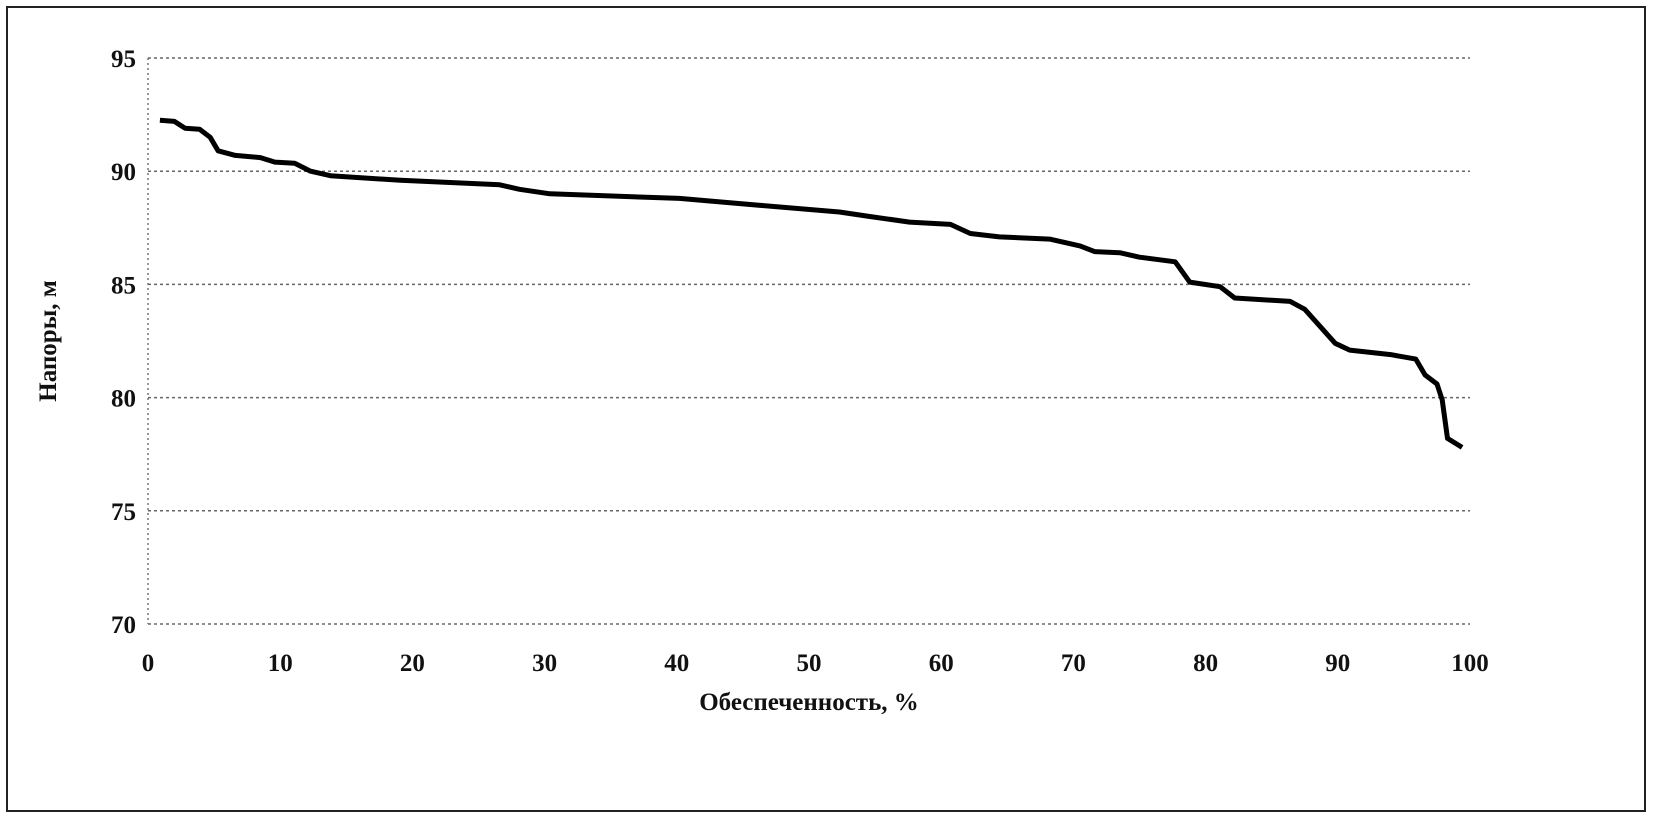  I want to click on x-tick-label: 70, so click(1073, 663).